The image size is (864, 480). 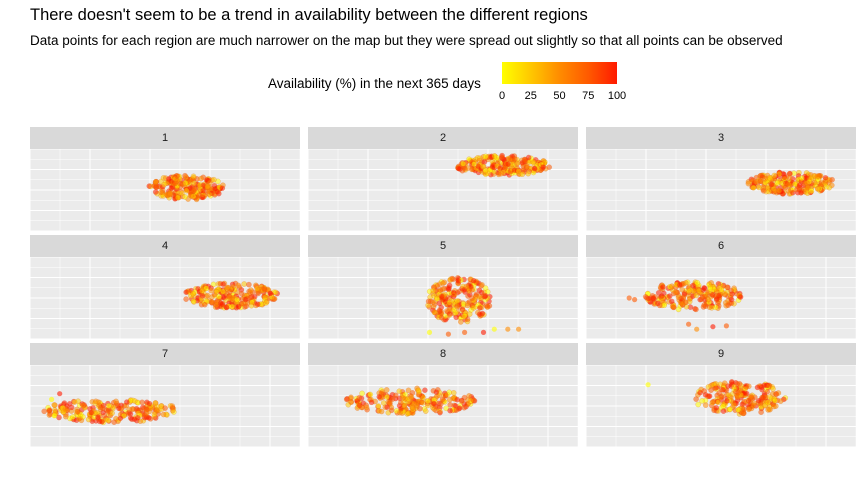 I want to click on facet-strip-label: 2, so click(x=443, y=138).